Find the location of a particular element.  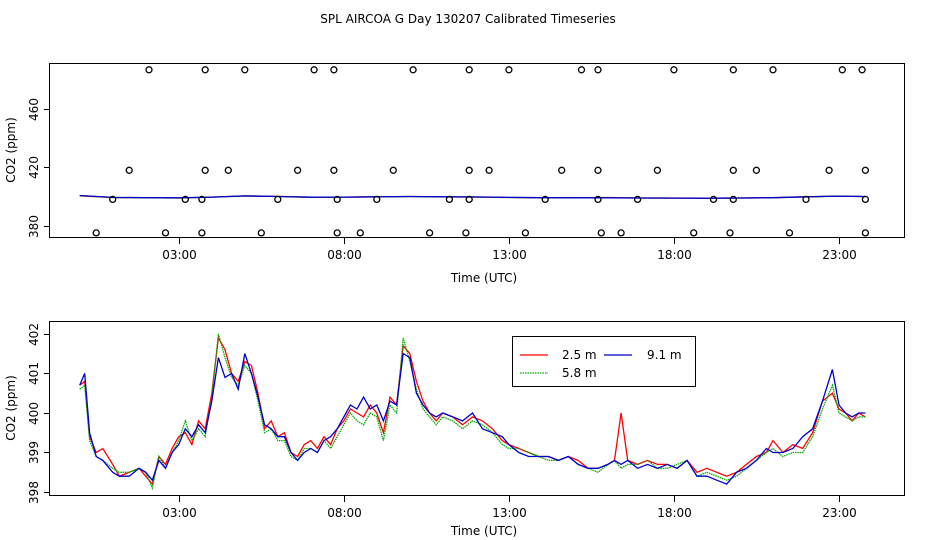

bottom-y-axis-label: CO2 (ppm) is located at coordinates (11, 408).